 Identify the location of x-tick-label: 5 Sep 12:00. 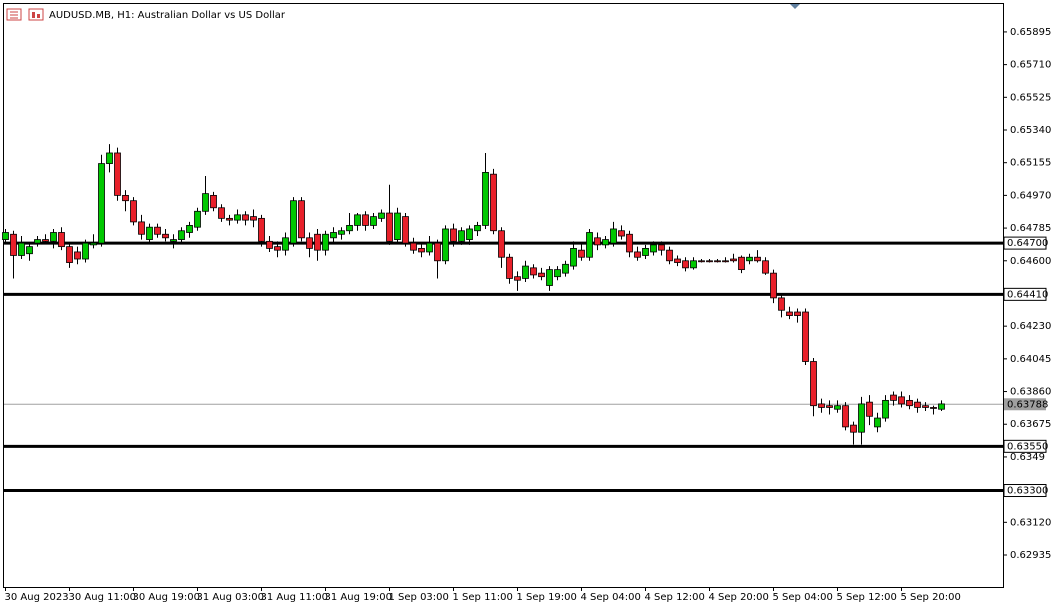
(867, 597).